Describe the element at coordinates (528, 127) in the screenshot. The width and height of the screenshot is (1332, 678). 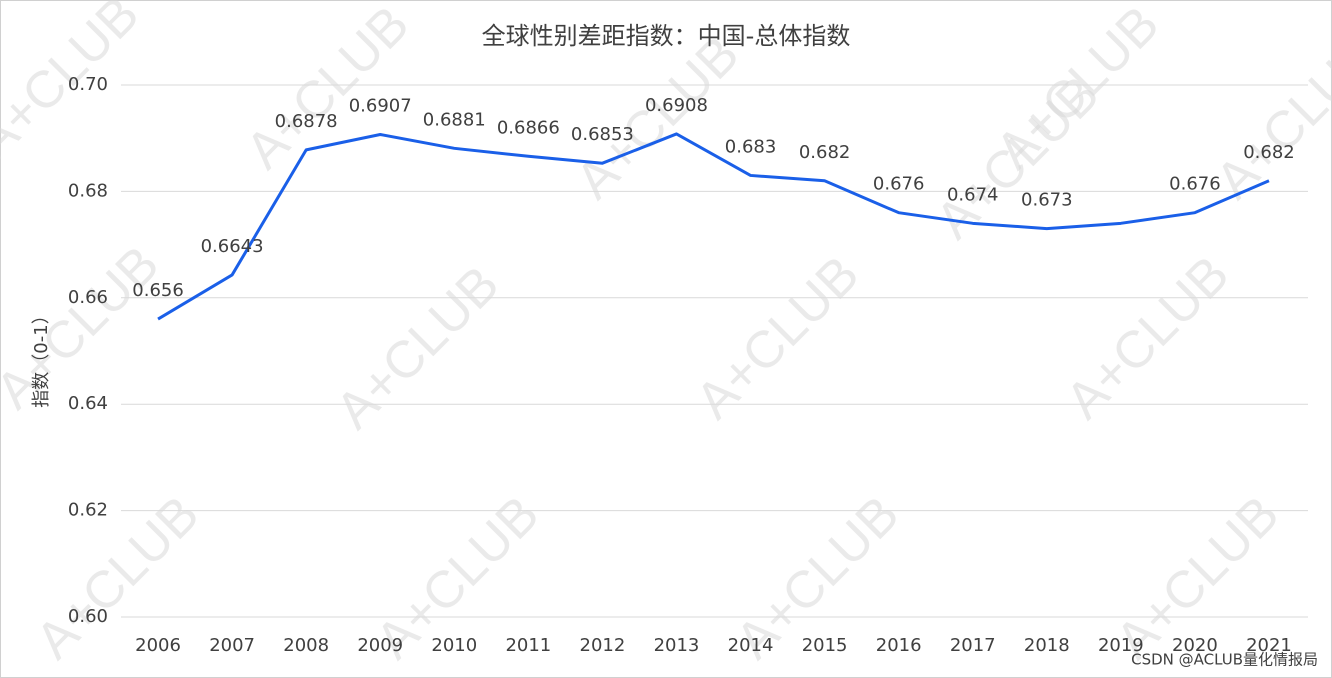
I see `data-label: 0.6866` at that location.